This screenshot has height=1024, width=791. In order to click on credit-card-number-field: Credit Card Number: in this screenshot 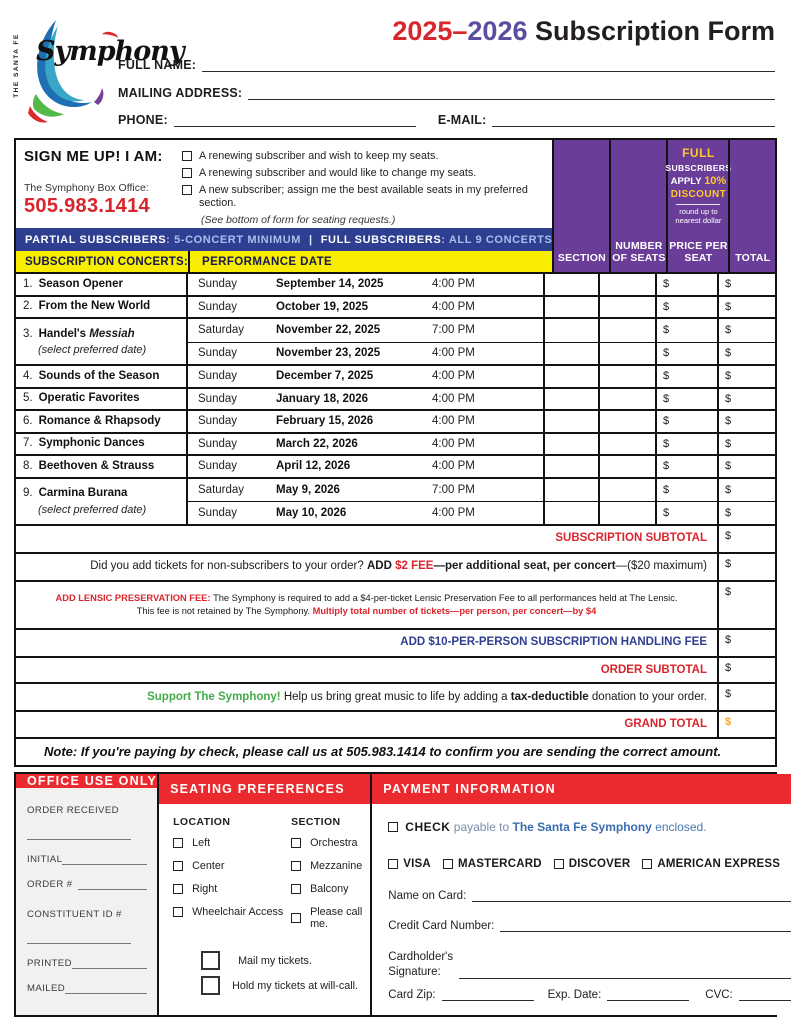, I will do `click(589, 926)`.